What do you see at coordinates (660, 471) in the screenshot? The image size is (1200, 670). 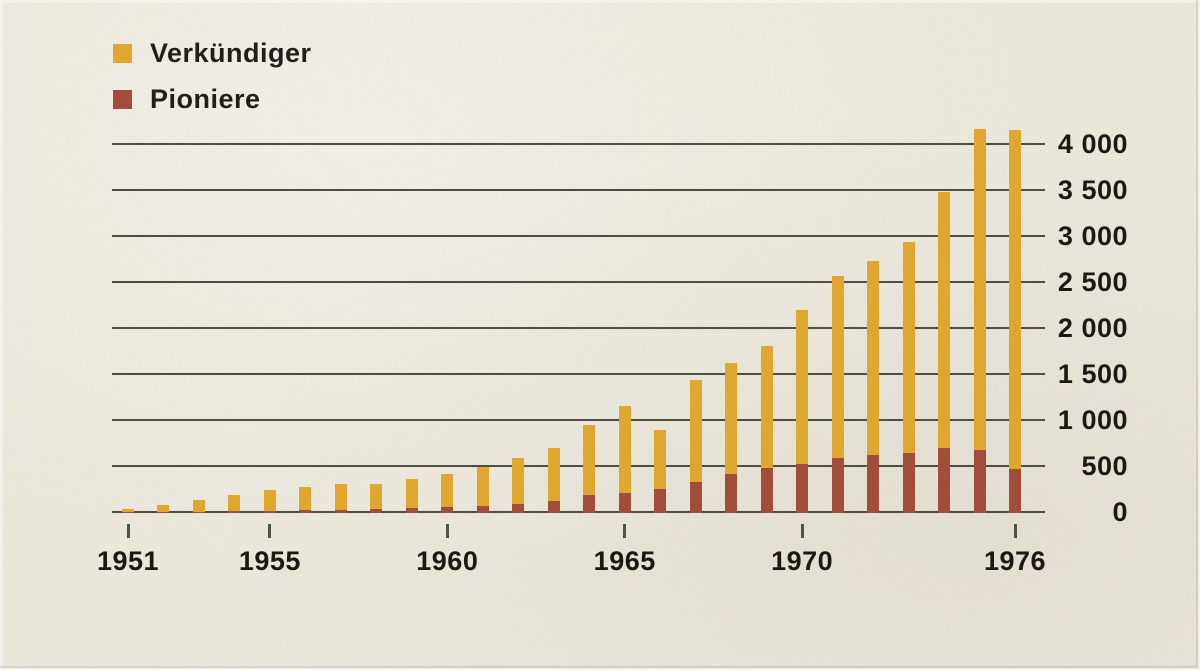 I see `bar-group-1966` at bounding box center [660, 471].